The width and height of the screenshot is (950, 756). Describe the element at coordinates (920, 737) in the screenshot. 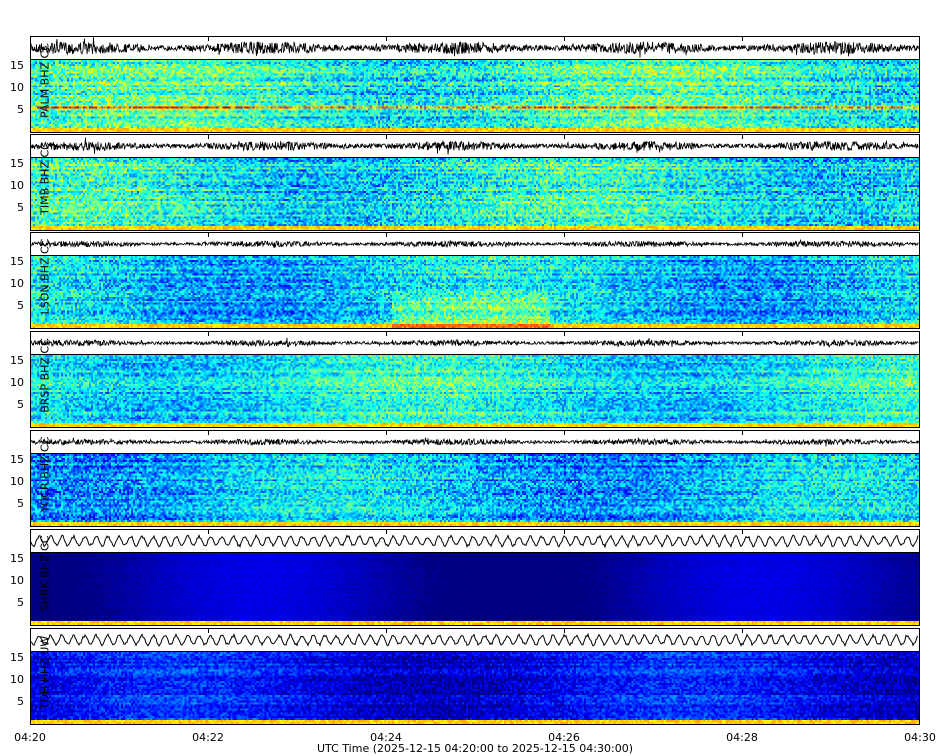

I see `x-tick-label: 04:30` at that location.